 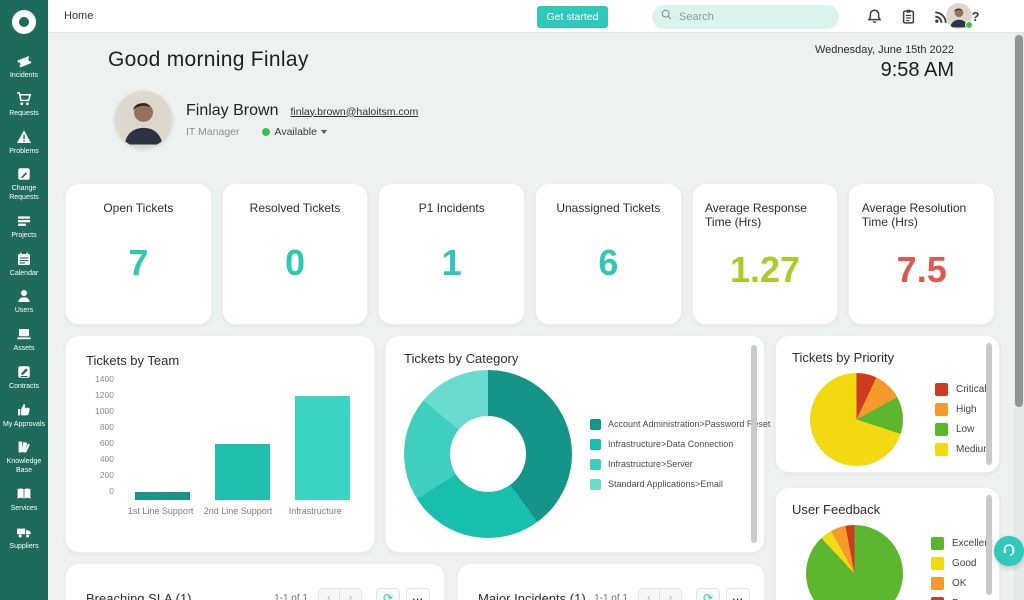 I want to click on page-scrollbar-thumb, so click(x=1019, y=221).